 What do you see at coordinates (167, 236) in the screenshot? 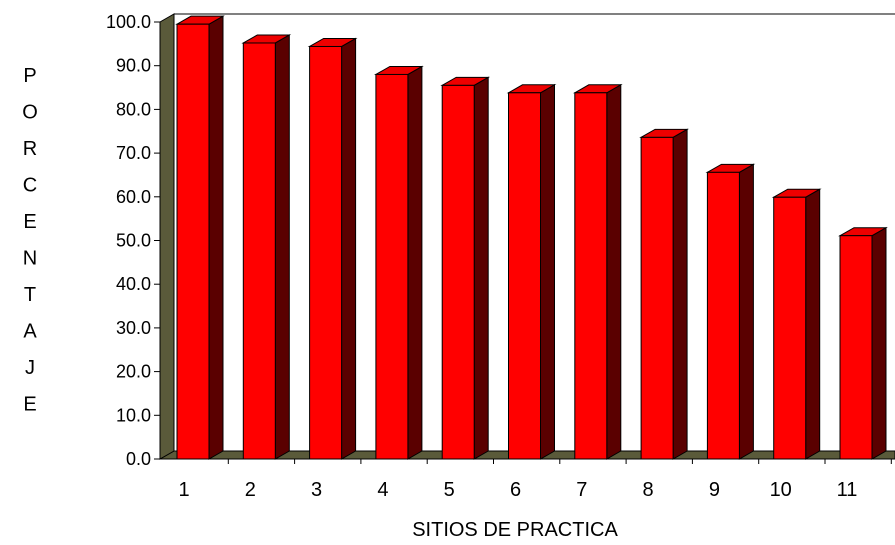
I see `chart-side-wall` at bounding box center [167, 236].